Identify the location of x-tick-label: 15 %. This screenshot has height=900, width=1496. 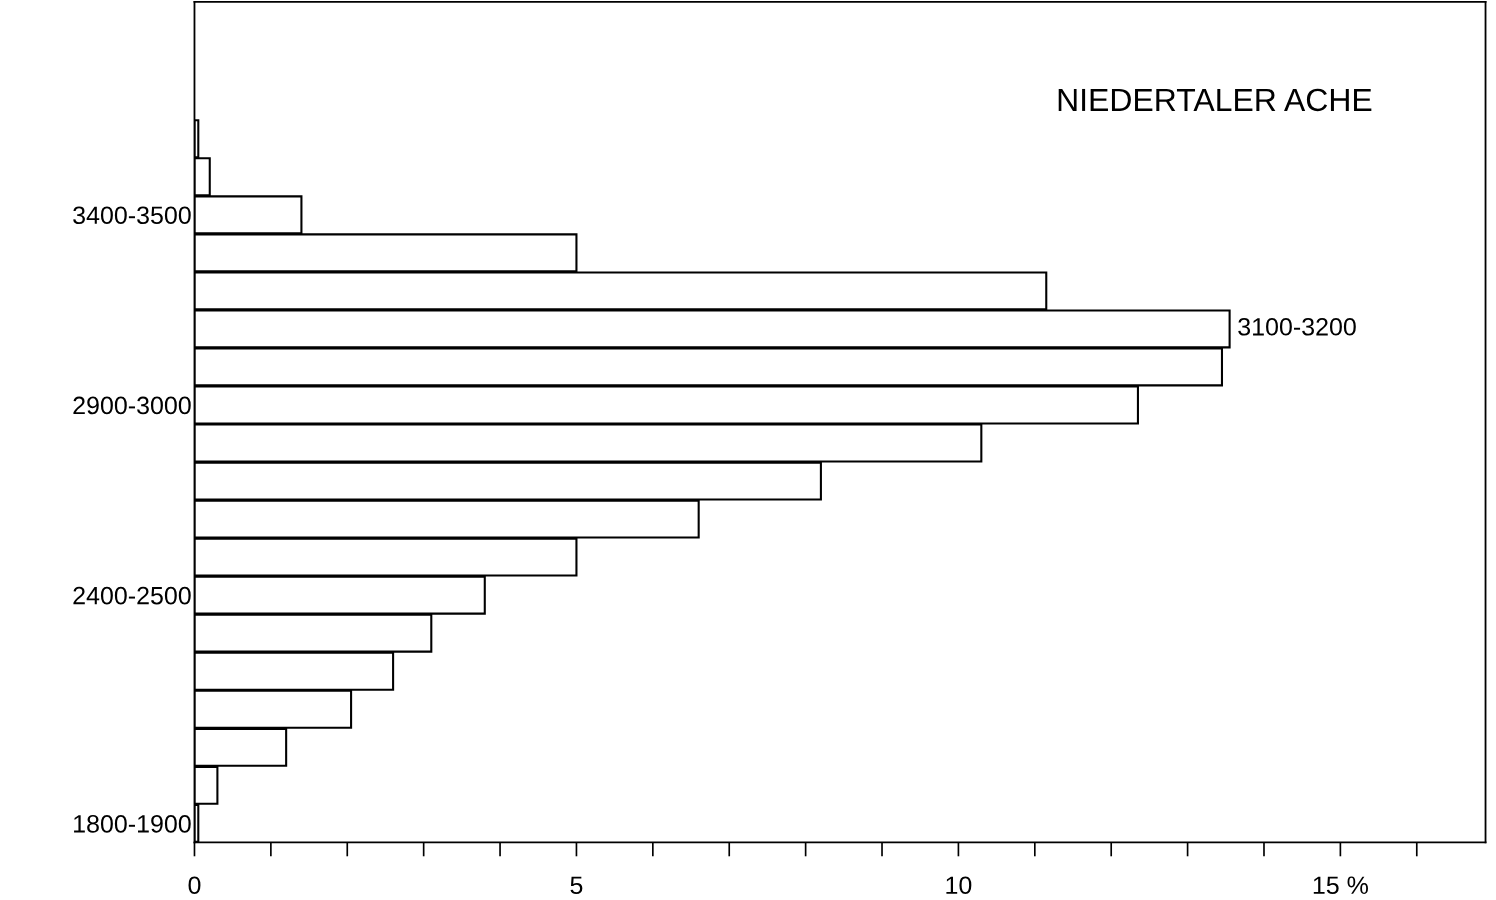
(1340, 885).